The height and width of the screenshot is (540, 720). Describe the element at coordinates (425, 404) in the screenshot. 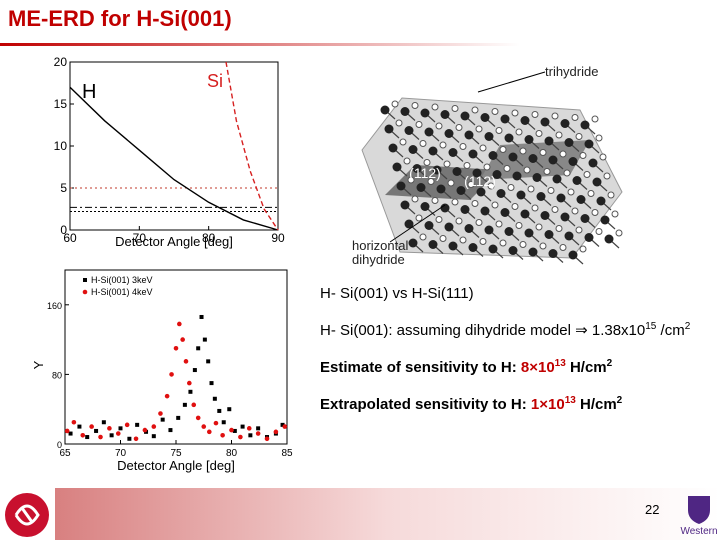

I see `bullet-text: Extrapolated sensitivity to H:` at that location.